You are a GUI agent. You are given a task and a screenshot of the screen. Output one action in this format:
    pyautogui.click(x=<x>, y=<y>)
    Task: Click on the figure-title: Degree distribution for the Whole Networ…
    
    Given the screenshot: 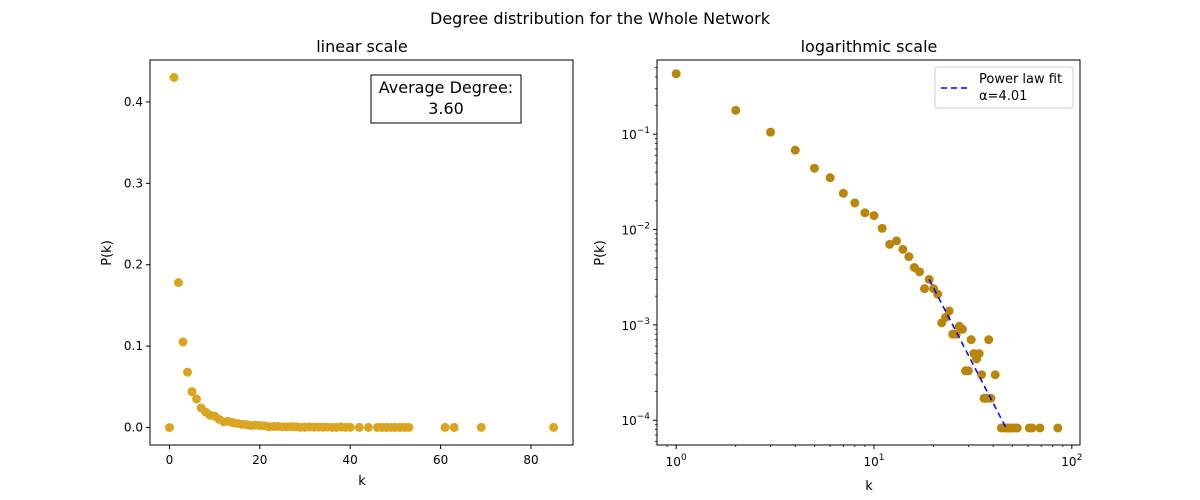 What is the action you would take?
    pyautogui.click(x=600, y=18)
    